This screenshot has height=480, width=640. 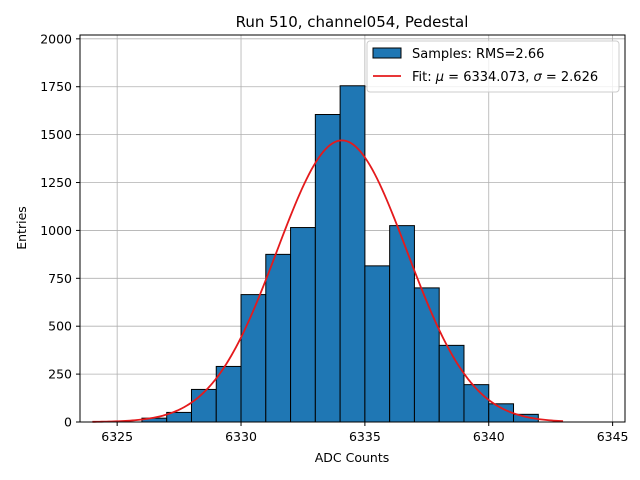 What do you see at coordinates (60, 278) in the screenshot?
I see `y-tick-label: 750` at bounding box center [60, 278].